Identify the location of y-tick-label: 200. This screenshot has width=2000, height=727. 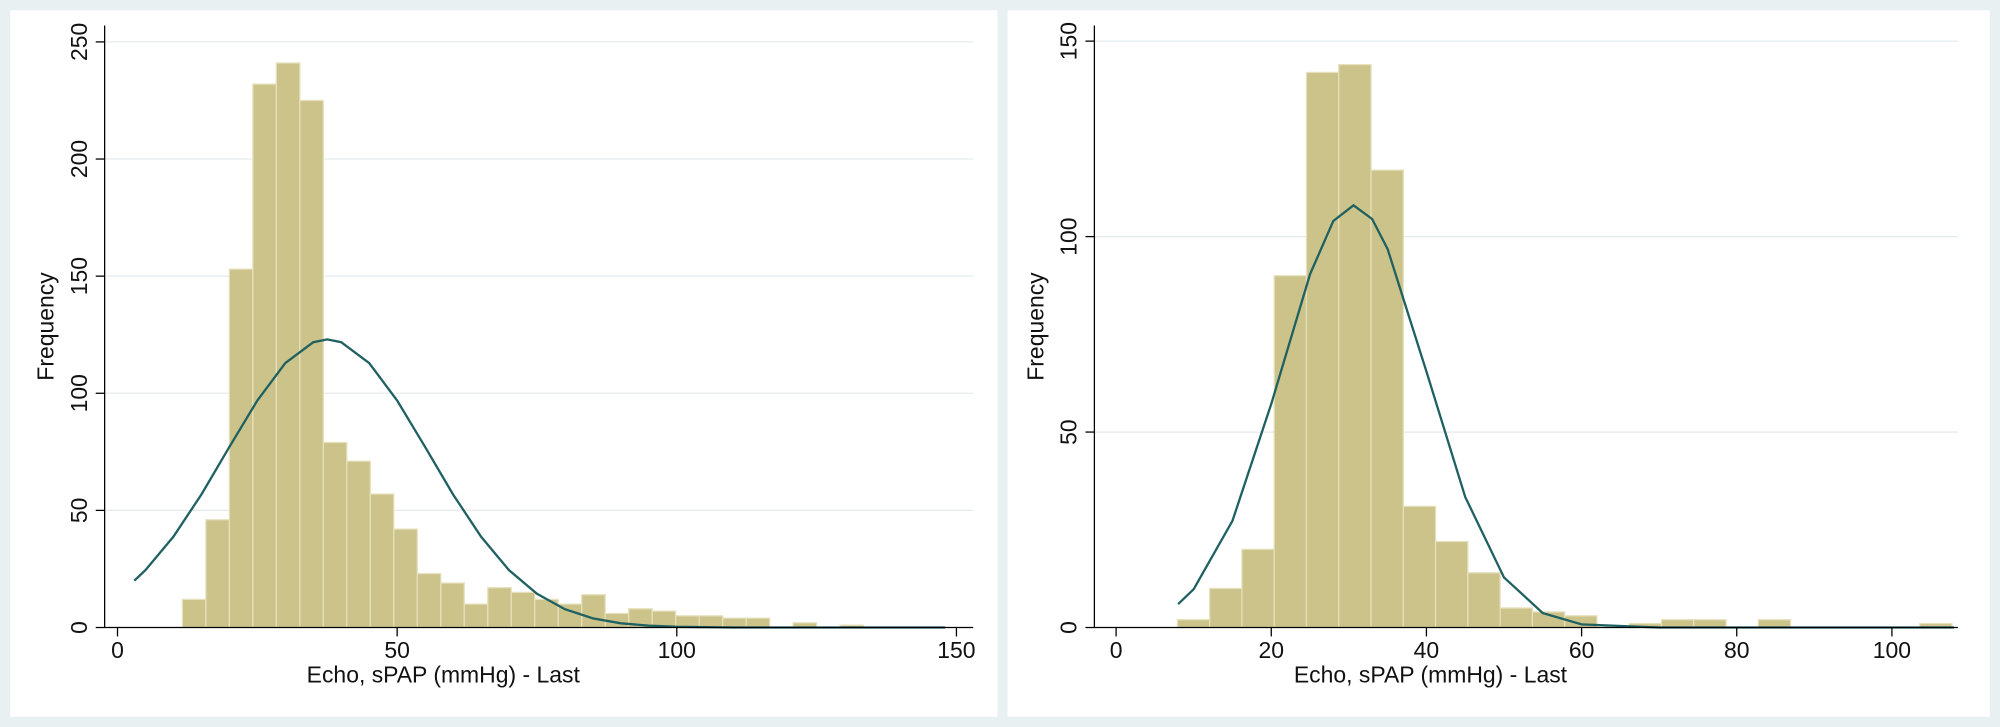
(79, 159).